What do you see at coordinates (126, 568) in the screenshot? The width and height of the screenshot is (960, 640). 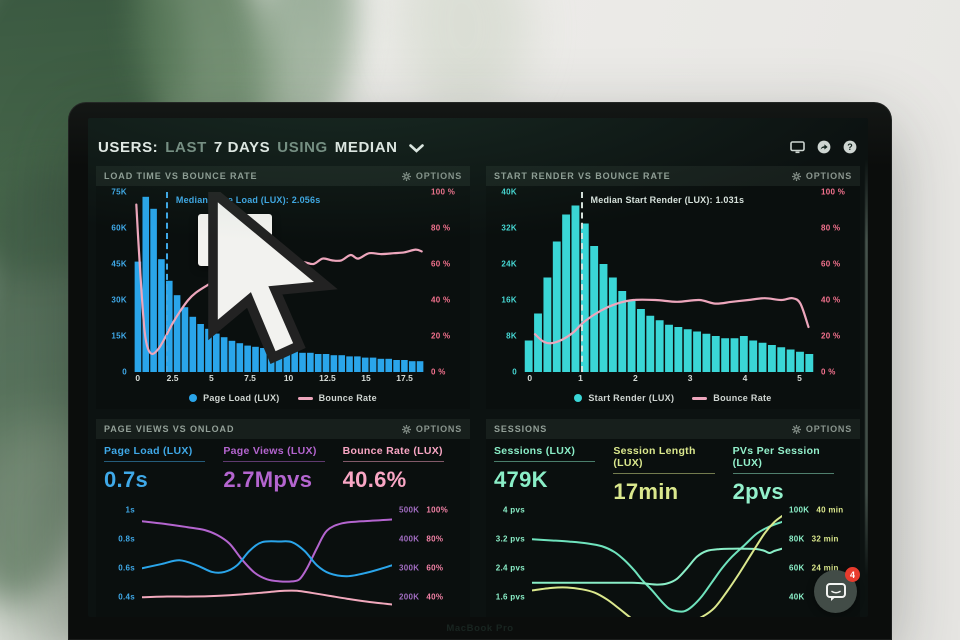 I see `axis-tick: 0.6s` at bounding box center [126, 568].